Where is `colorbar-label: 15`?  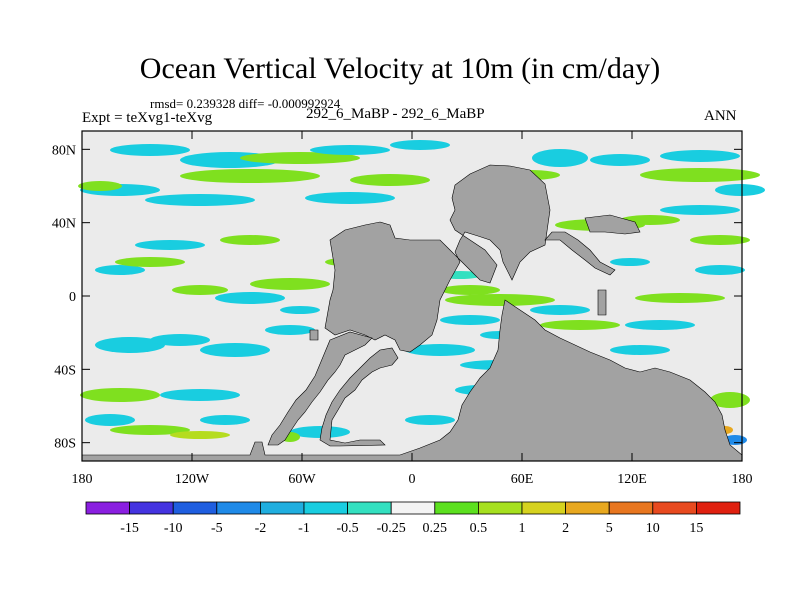
colorbar-label: 15 is located at coordinates (696, 528).